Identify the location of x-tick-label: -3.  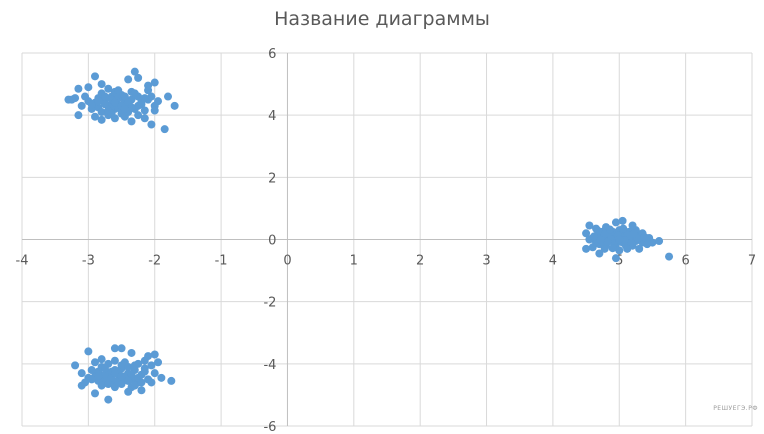
(88, 261).